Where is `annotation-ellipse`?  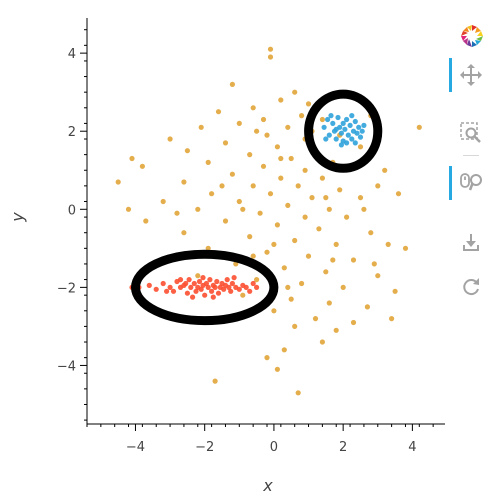 annotation-ellipse is located at coordinates (205, 287).